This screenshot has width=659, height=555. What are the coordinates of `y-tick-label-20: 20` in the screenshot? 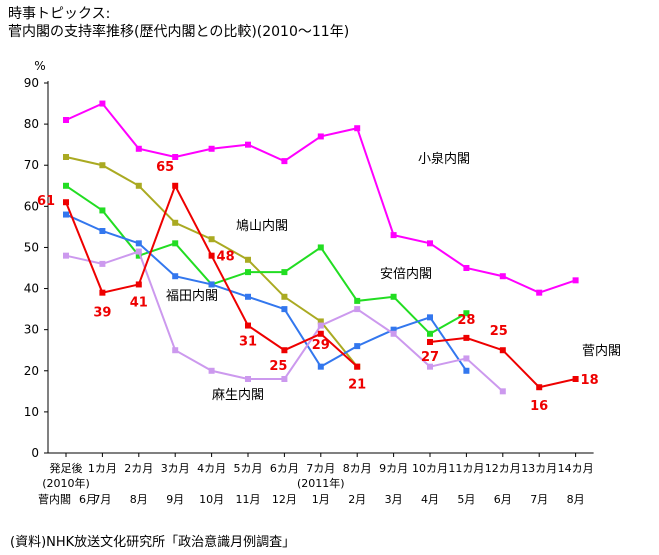 It's located at (31, 371).